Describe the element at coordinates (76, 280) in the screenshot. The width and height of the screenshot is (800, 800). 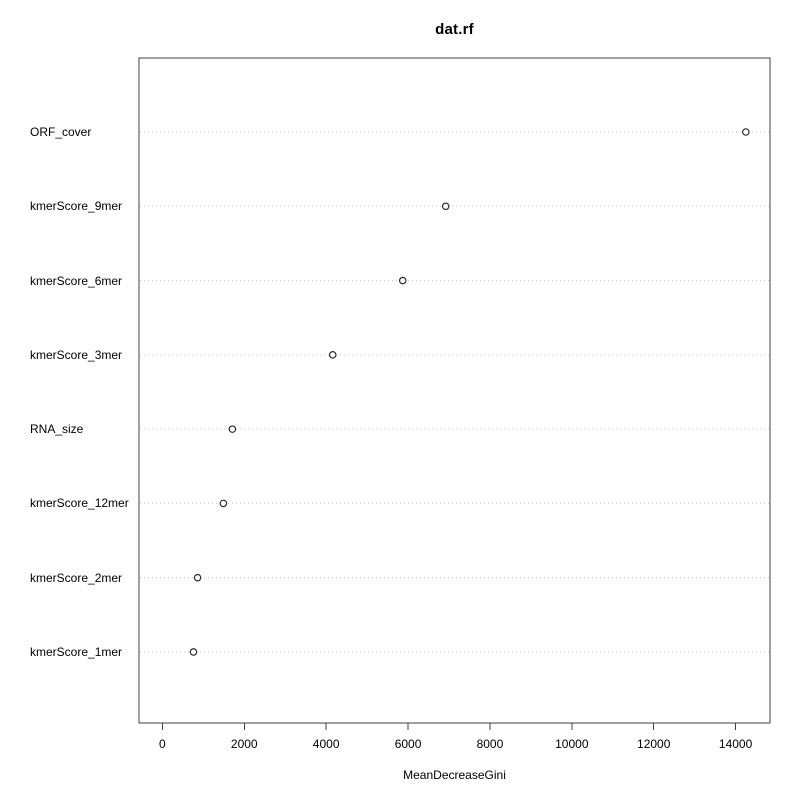
I see `y-axis-label: kmerScore_6mer` at that location.